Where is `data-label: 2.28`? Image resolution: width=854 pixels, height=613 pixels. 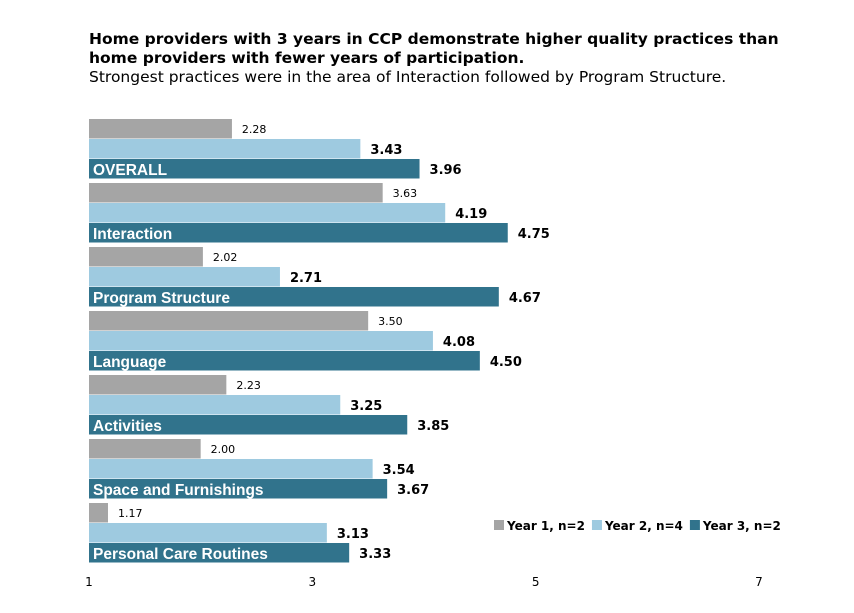 data-label: 2.28 is located at coordinates (254, 129).